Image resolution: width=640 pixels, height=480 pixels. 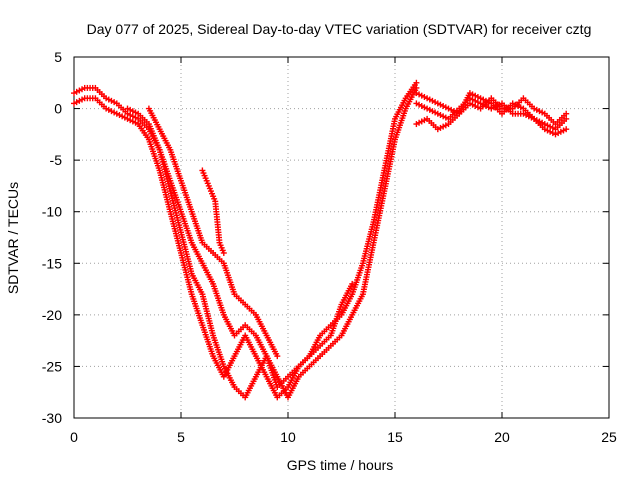 What do you see at coordinates (52, 212) in the screenshot?
I see `y-tick-label: -10` at bounding box center [52, 212].